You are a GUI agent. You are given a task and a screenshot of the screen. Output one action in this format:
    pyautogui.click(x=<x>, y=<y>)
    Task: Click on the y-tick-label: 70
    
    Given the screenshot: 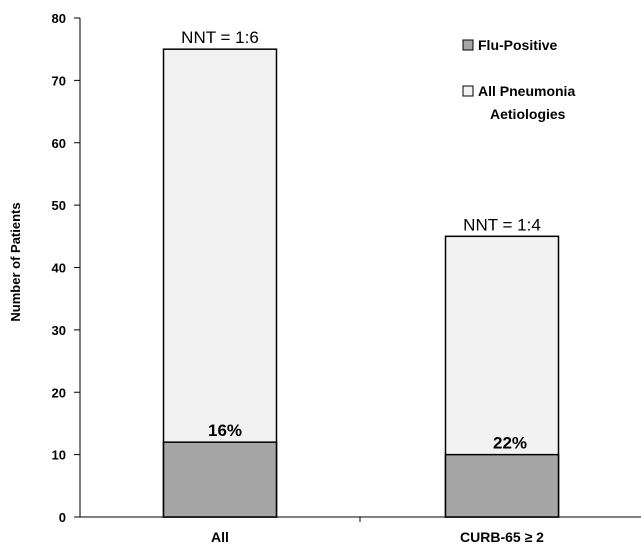 What is the action you would take?
    pyautogui.click(x=59, y=80)
    